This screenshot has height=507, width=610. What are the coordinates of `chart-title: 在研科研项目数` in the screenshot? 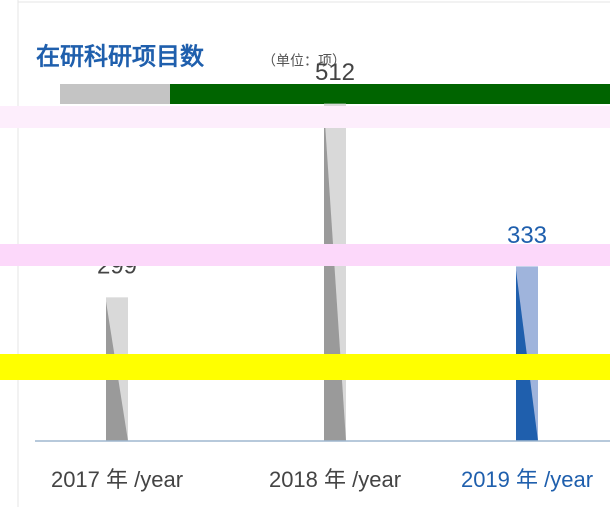 It's located at (120, 56).